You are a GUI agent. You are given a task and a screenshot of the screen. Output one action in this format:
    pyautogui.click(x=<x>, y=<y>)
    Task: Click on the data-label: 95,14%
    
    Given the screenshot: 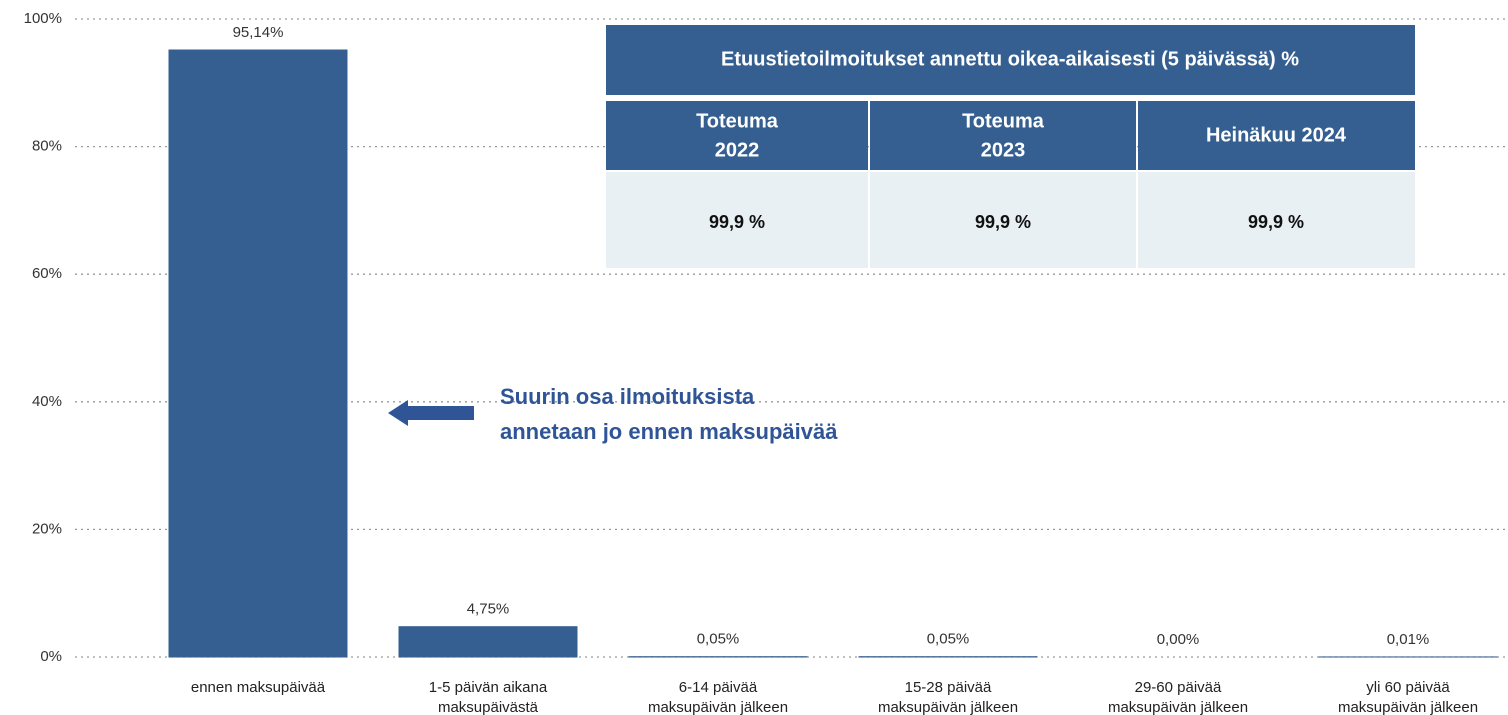 What is the action you would take?
    pyautogui.click(x=258, y=32)
    